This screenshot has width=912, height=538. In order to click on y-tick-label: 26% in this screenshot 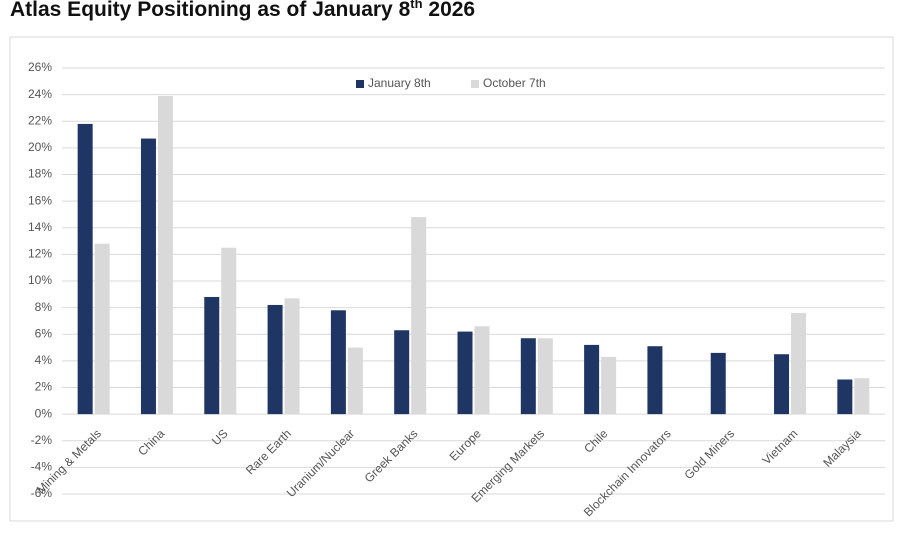, I will do `click(40, 67)`.